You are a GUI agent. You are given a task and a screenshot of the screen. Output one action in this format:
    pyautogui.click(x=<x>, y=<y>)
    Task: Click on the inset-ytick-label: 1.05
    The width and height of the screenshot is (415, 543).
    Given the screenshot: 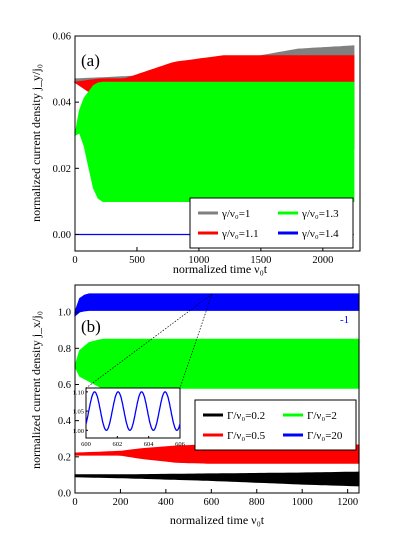 What is the action you would take?
    pyautogui.click(x=78, y=412)
    